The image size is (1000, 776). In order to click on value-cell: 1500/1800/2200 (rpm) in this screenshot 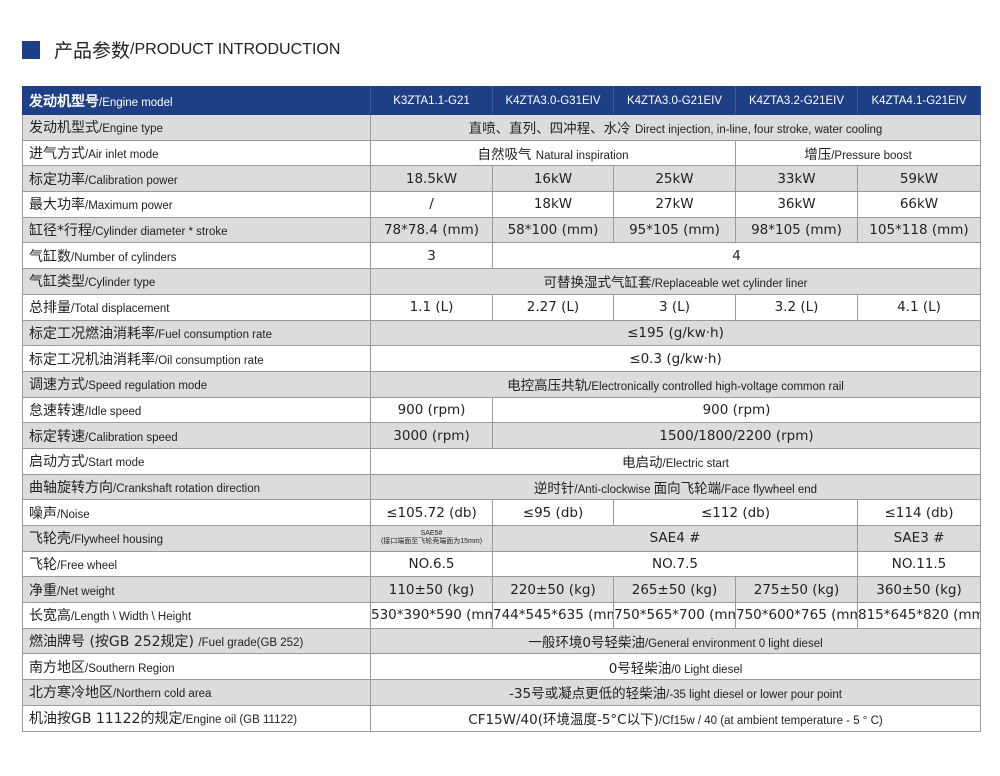, I will do `click(736, 435)`.